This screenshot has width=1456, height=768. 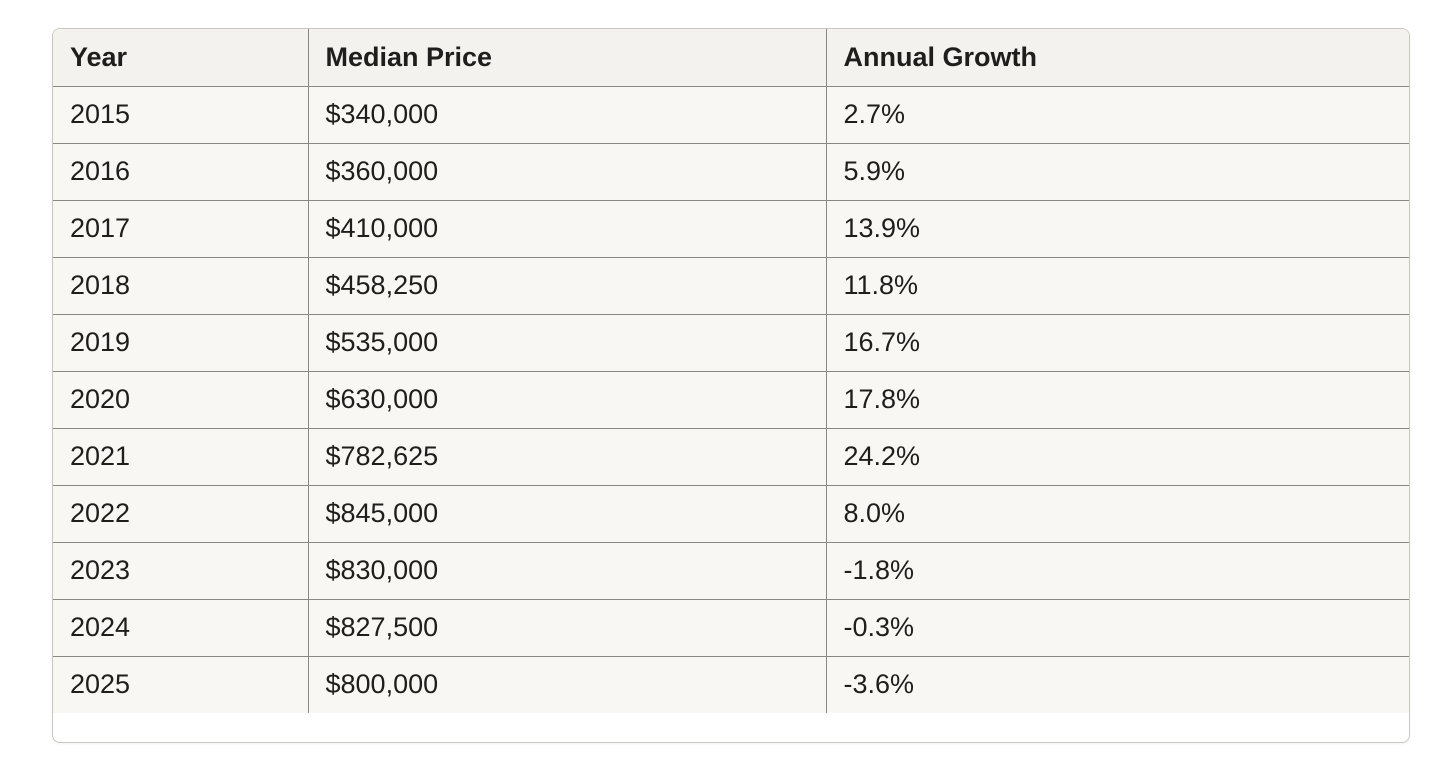 What do you see at coordinates (567, 58) in the screenshot?
I see `column-header-median-price: Median Price` at bounding box center [567, 58].